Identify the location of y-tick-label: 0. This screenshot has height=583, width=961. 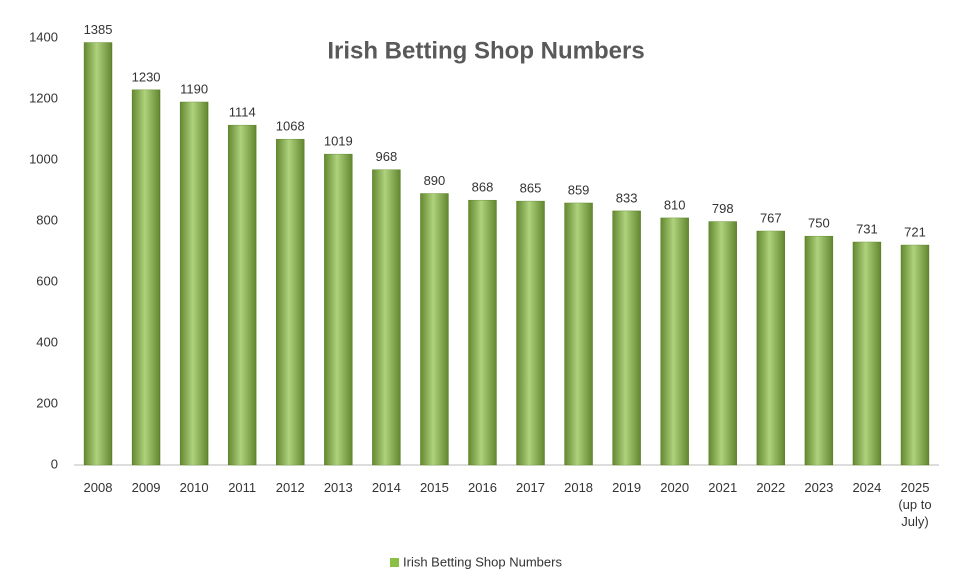
(54, 463).